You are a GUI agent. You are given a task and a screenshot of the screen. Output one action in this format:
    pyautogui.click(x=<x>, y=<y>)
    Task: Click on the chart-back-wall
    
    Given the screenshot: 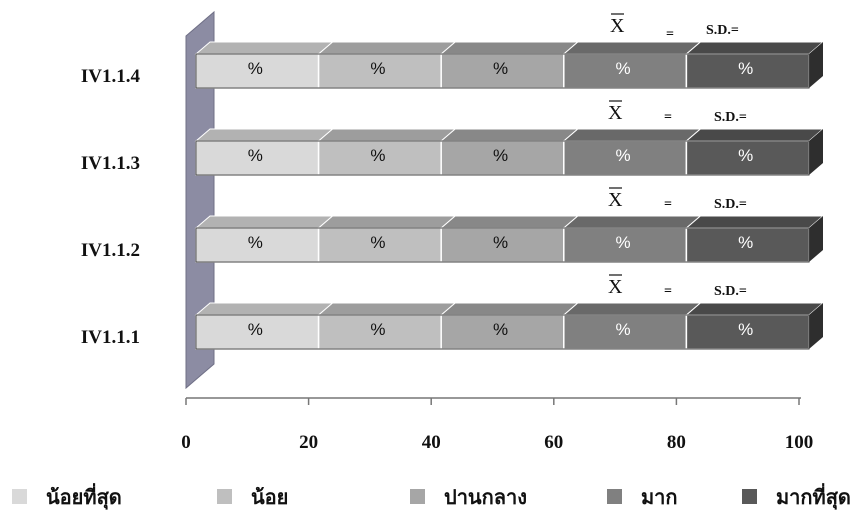 What is the action you would take?
    pyautogui.click(x=200, y=200)
    